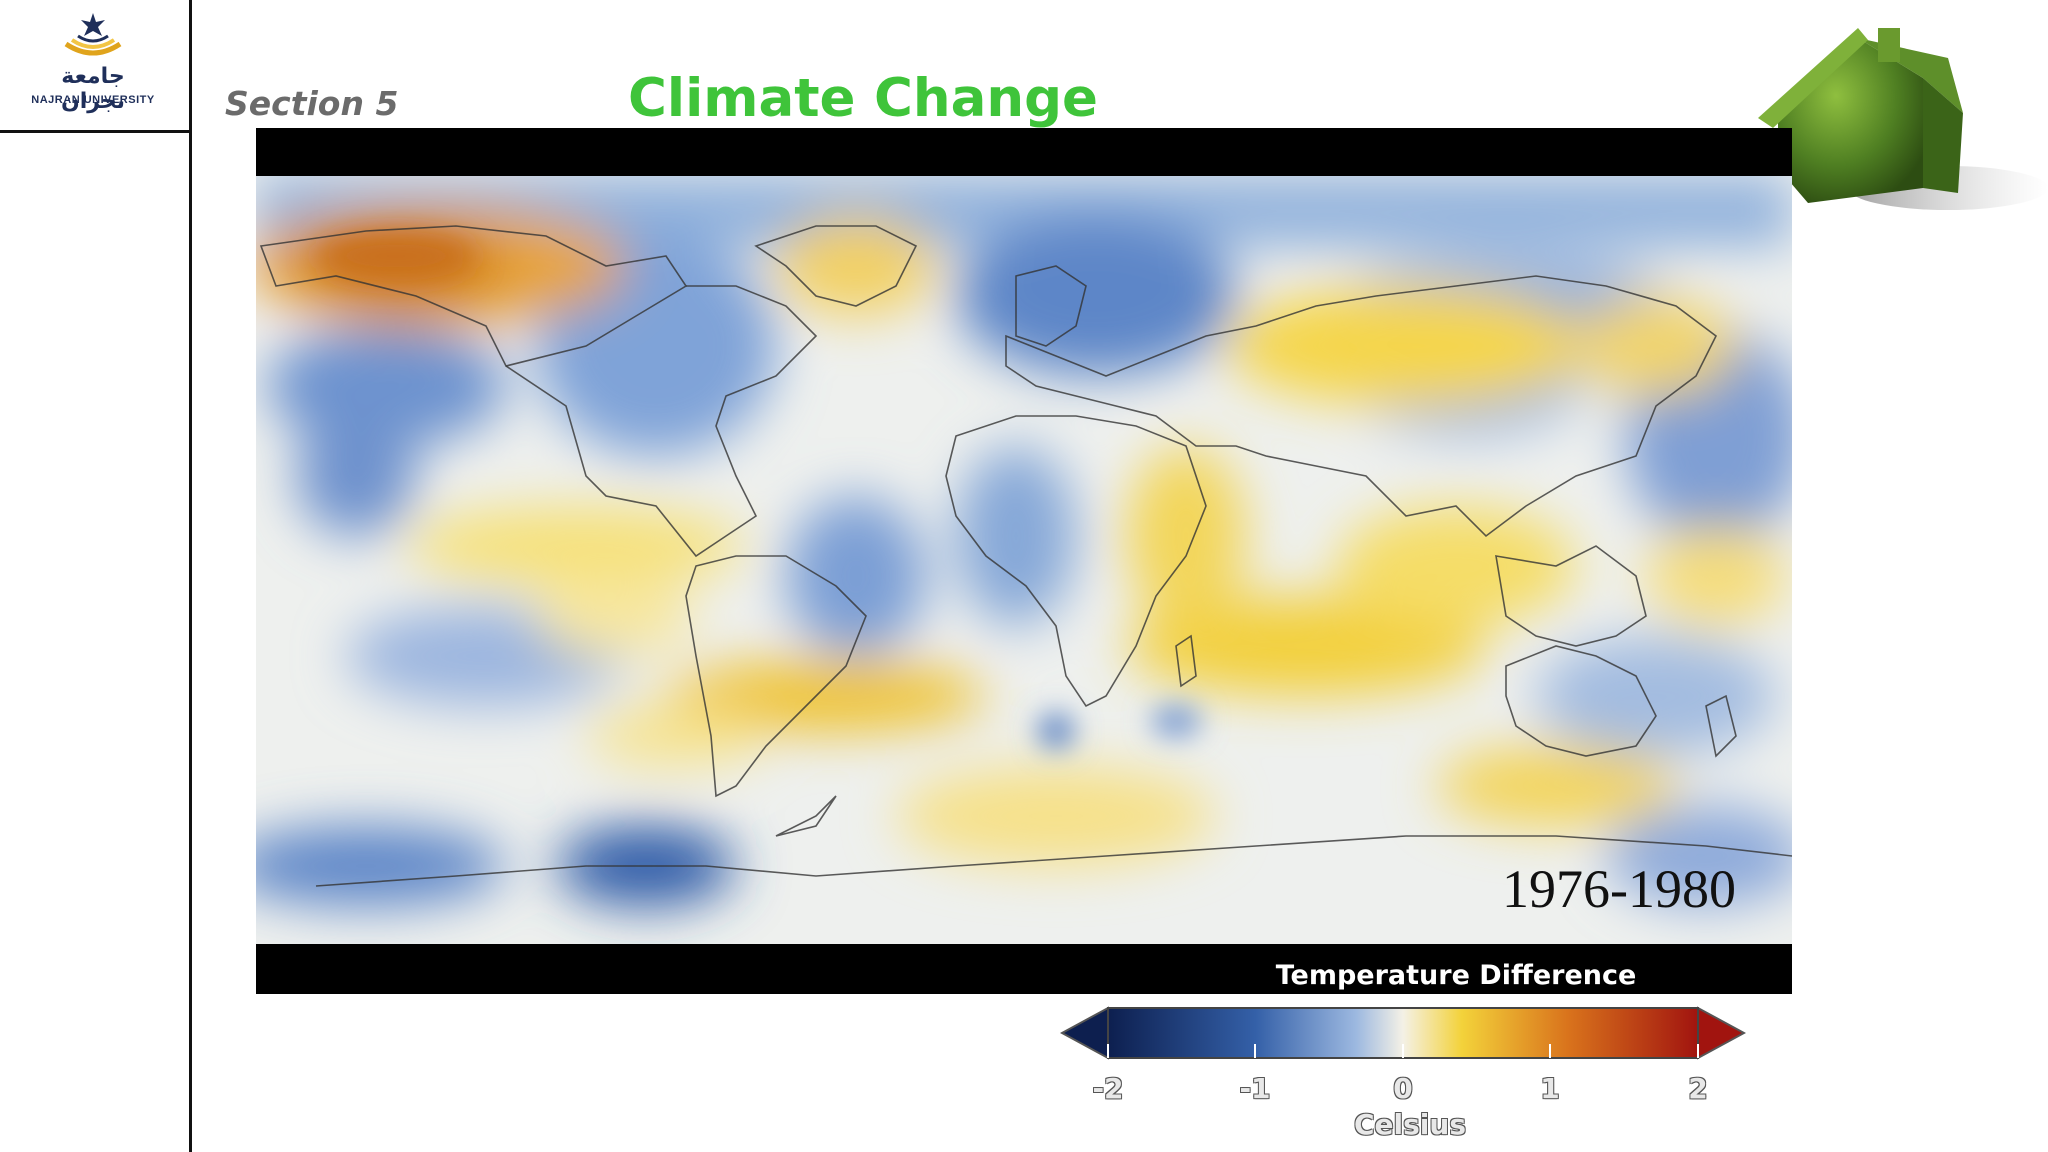 The height and width of the screenshot is (1152, 2048). What do you see at coordinates (1619, 889) in the screenshot?
I see `year-range-label: 1976-1980` at bounding box center [1619, 889].